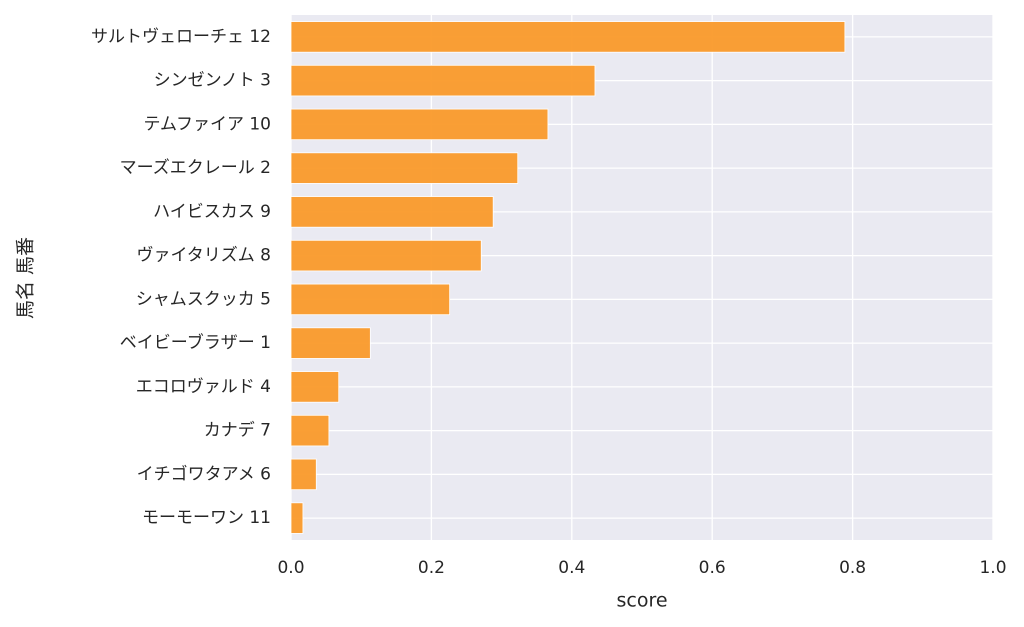  Describe the element at coordinates (212, 81) in the screenshot. I see `y-tick-label: シンゼンノト 3` at that location.